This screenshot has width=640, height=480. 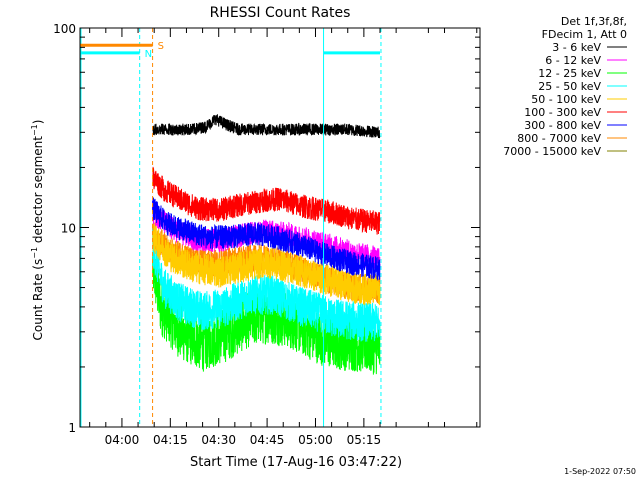 What do you see at coordinates (566, 99) in the screenshot?
I see `legend-label-4: 50 - 100 keV` at bounding box center [566, 99].